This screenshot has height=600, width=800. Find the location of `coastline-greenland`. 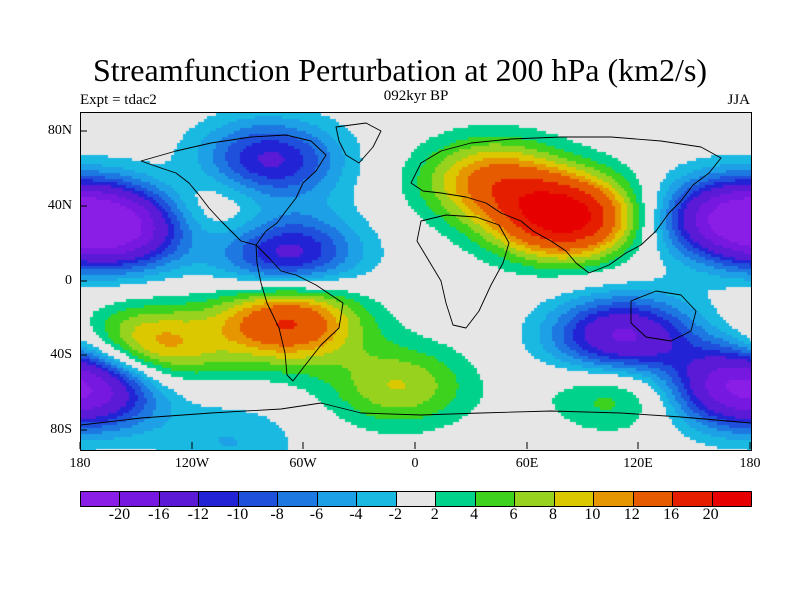

coastline-greenland is located at coordinates (358, 143).